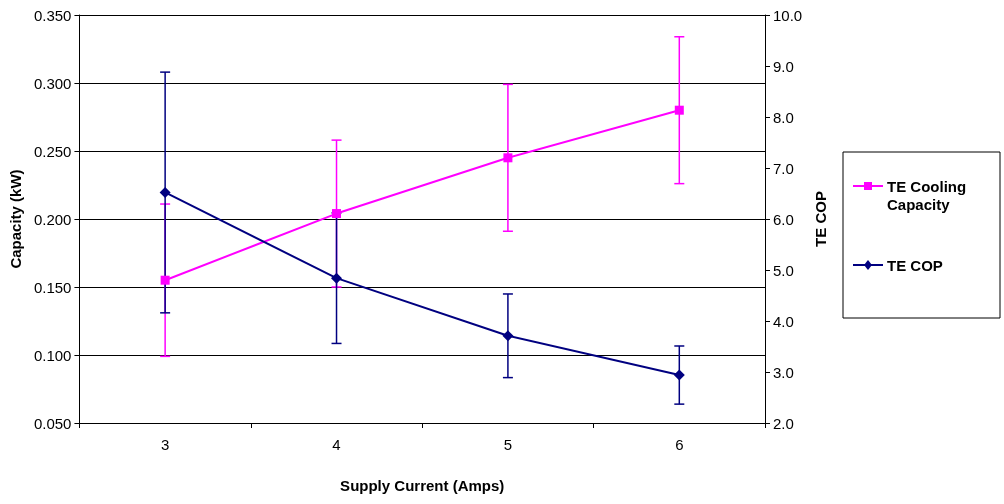 This screenshot has height=504, width=1004. Describe the element at coordinates (52, 15) in the screenshot. I see `y-tick-label: 0.350` at that location.